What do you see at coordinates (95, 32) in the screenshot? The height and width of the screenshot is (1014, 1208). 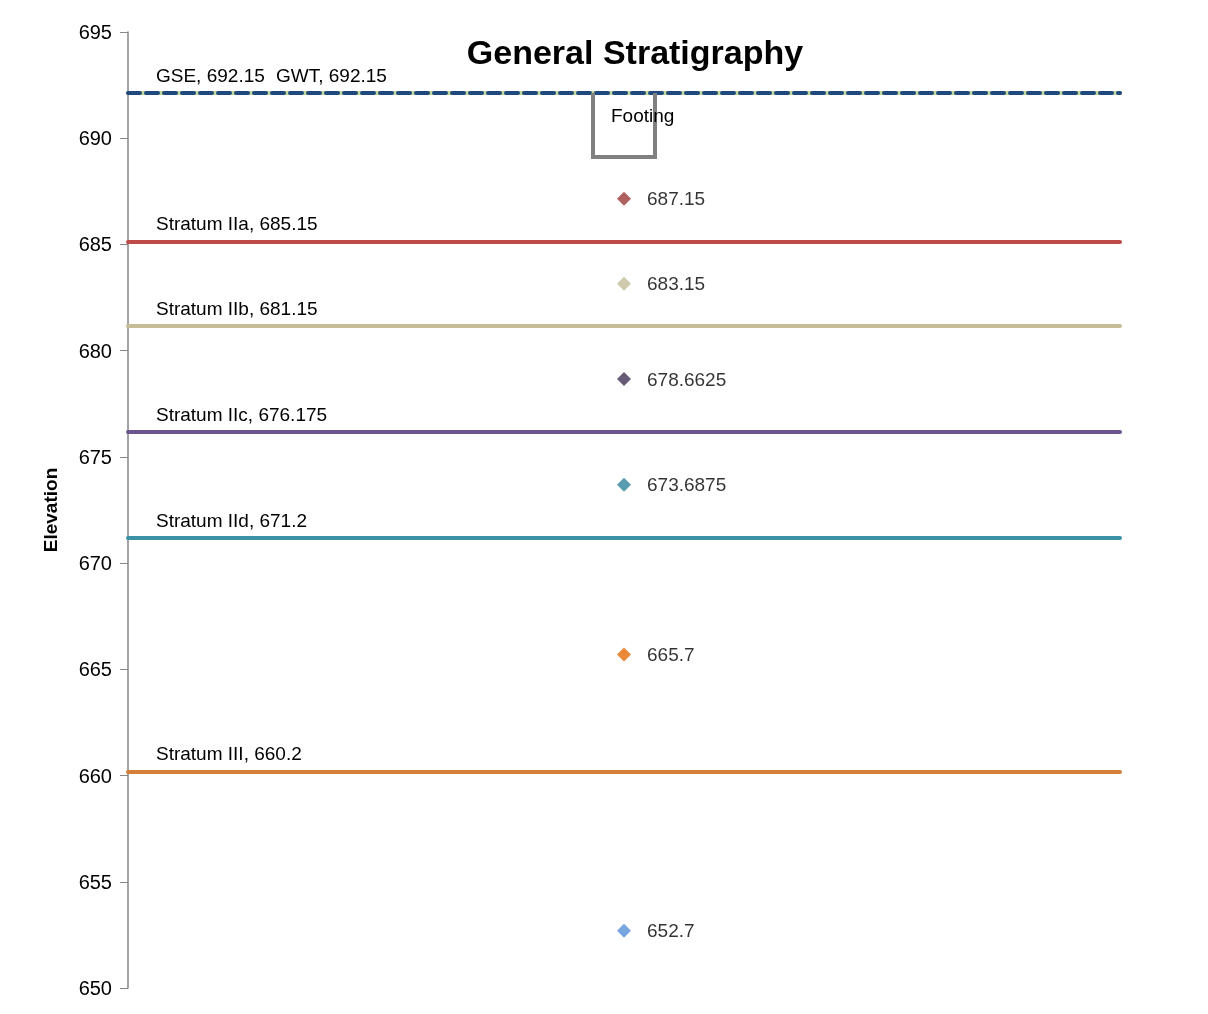 I see `y-tick-label: 695` at bounding box center [95, 32].